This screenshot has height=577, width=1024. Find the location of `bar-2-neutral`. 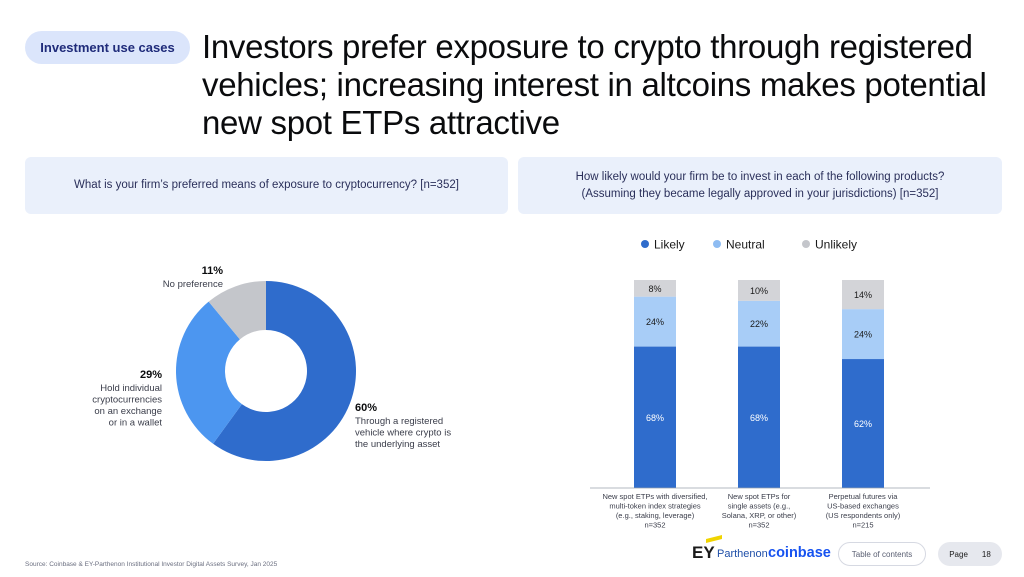

bar-2-neutral is located at coordinates (863, 334).